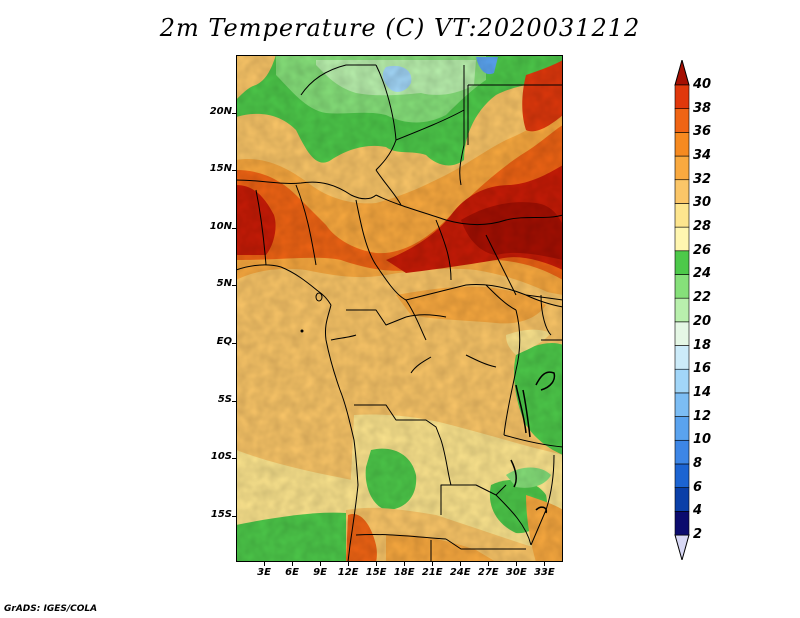  I want to click on lon-tick-label: 30E, so click(516, 572).